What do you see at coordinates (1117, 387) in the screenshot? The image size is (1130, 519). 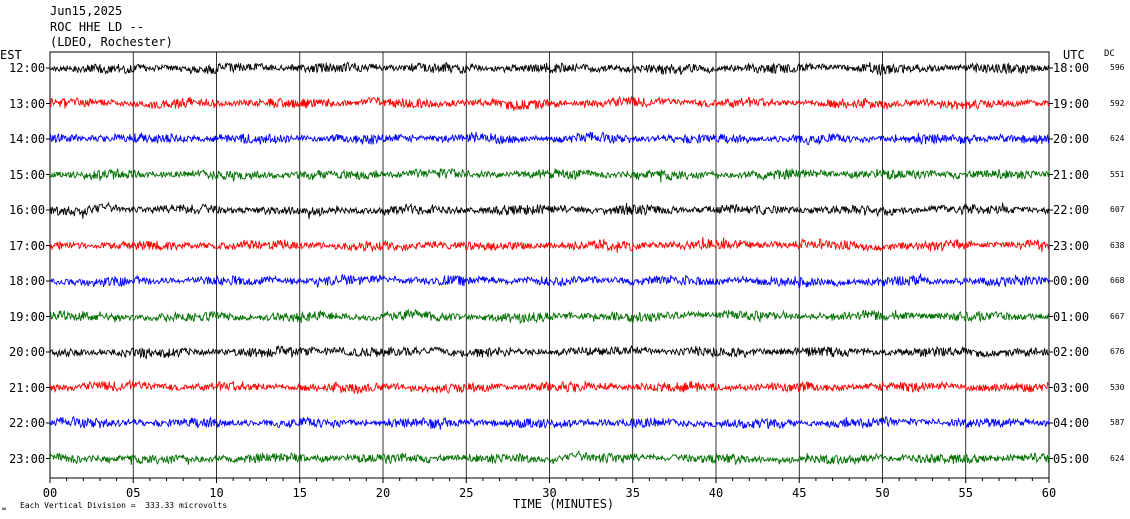 I see `dc-value: 530` at bounding box center [1117, 387].